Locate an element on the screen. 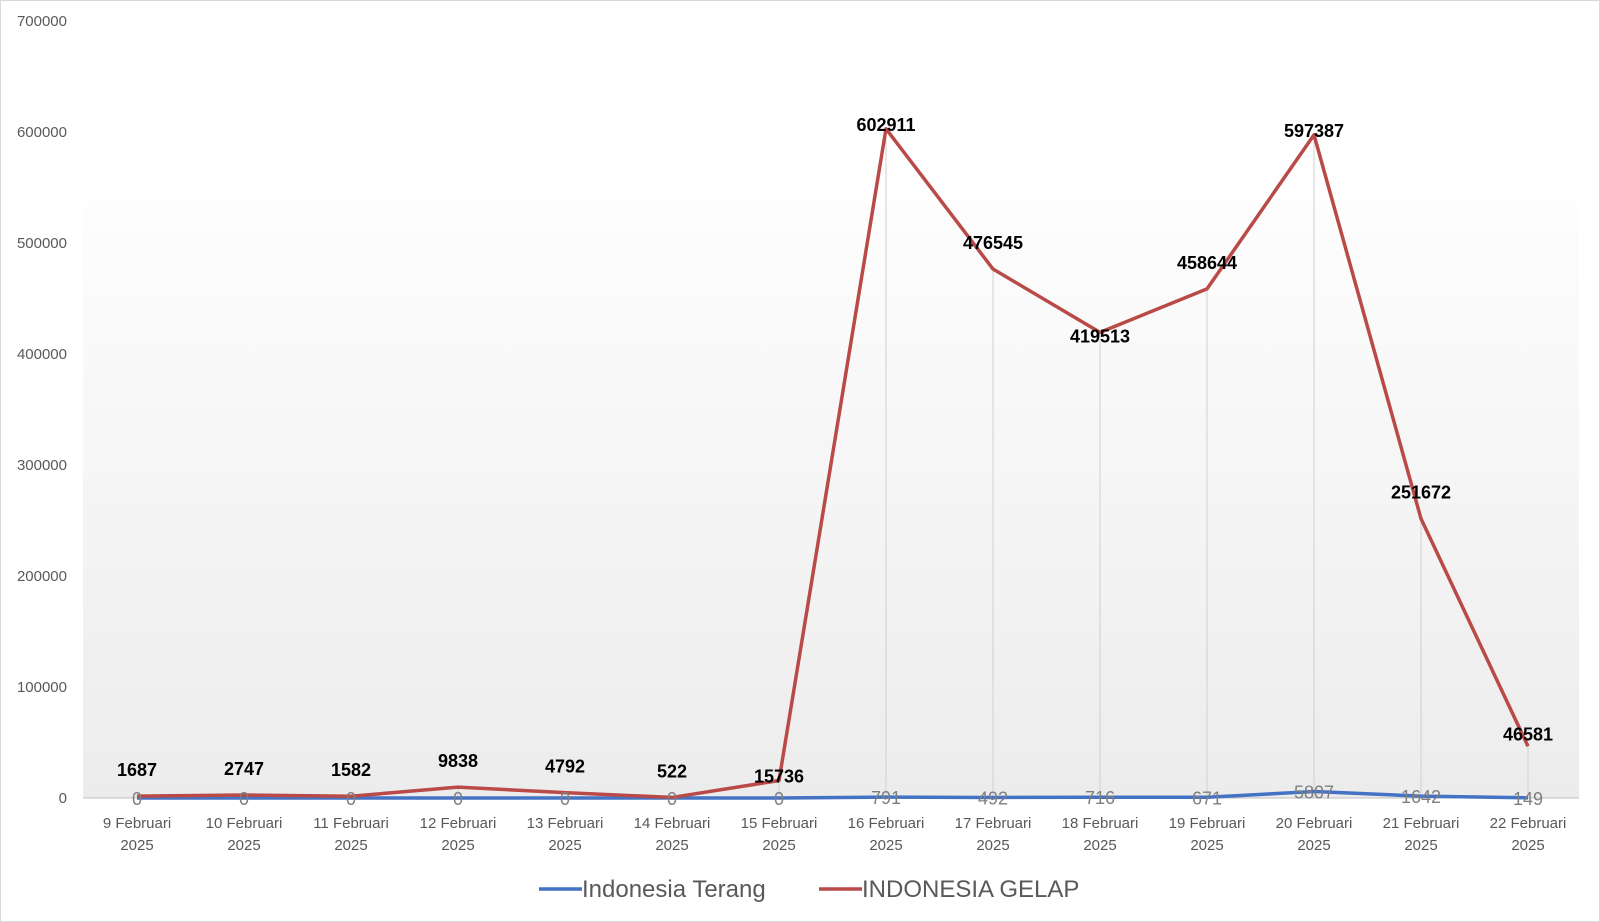  data-label-indonesia-gelap: 458644 is located at coordinates (1207, 263).